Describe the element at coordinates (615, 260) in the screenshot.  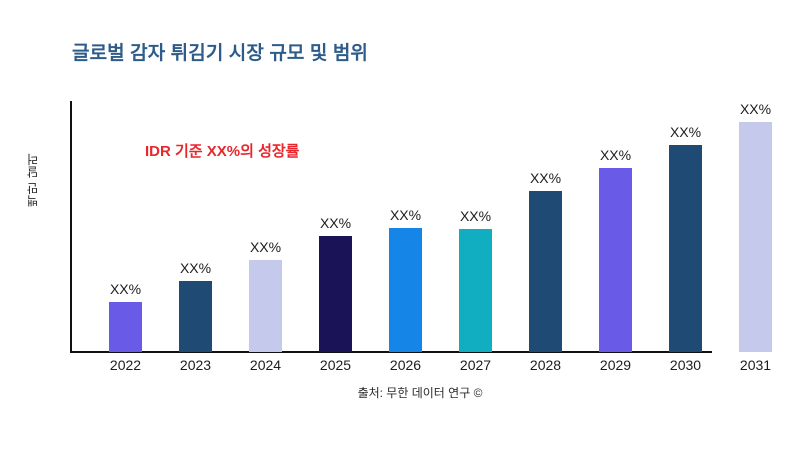
I see `bar-2029` at that location.